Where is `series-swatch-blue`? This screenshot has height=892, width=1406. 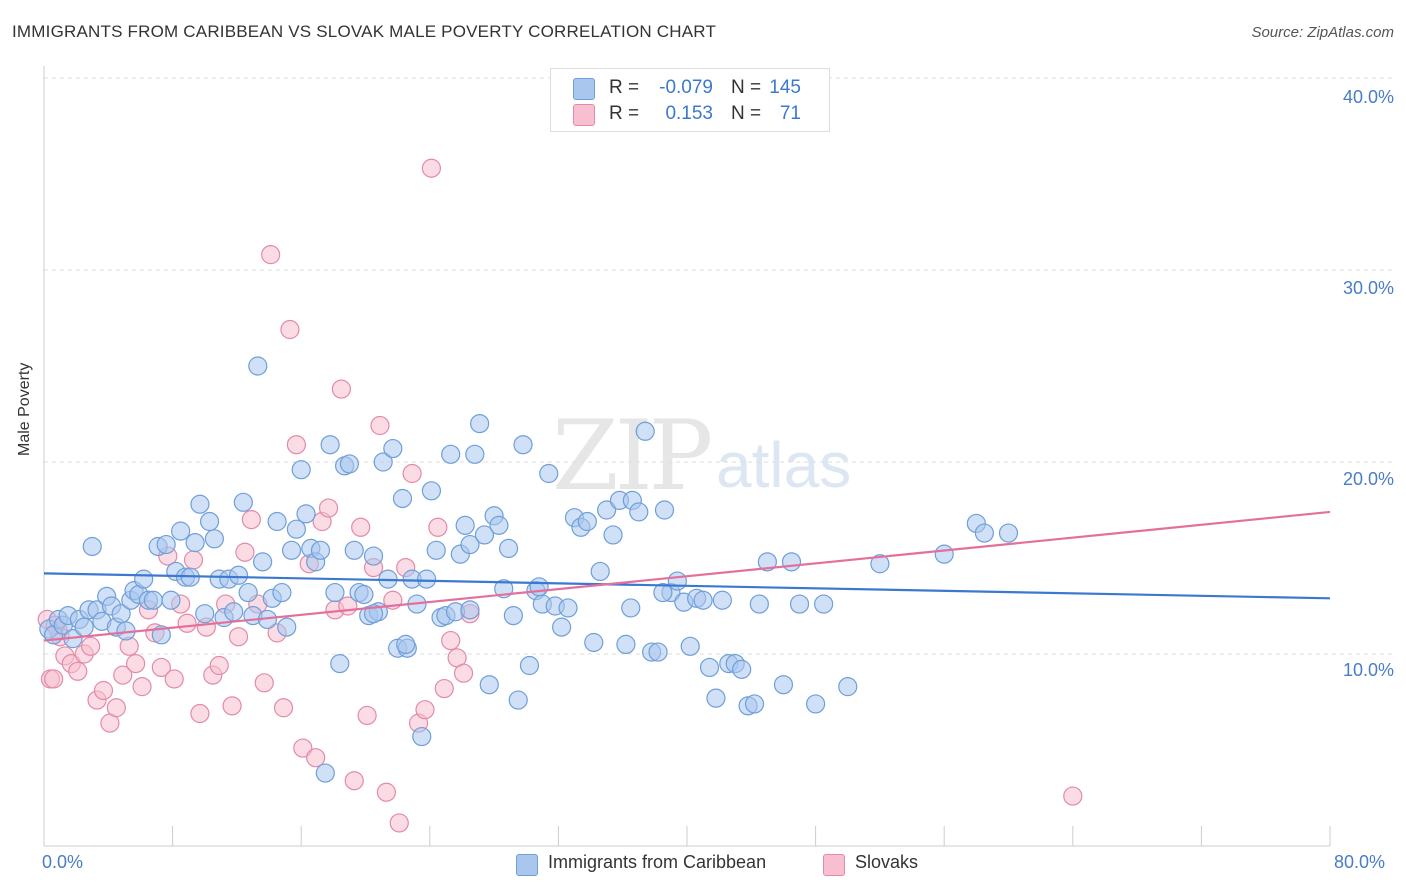
series-swatch-blue is located at coordinates (527, 865).